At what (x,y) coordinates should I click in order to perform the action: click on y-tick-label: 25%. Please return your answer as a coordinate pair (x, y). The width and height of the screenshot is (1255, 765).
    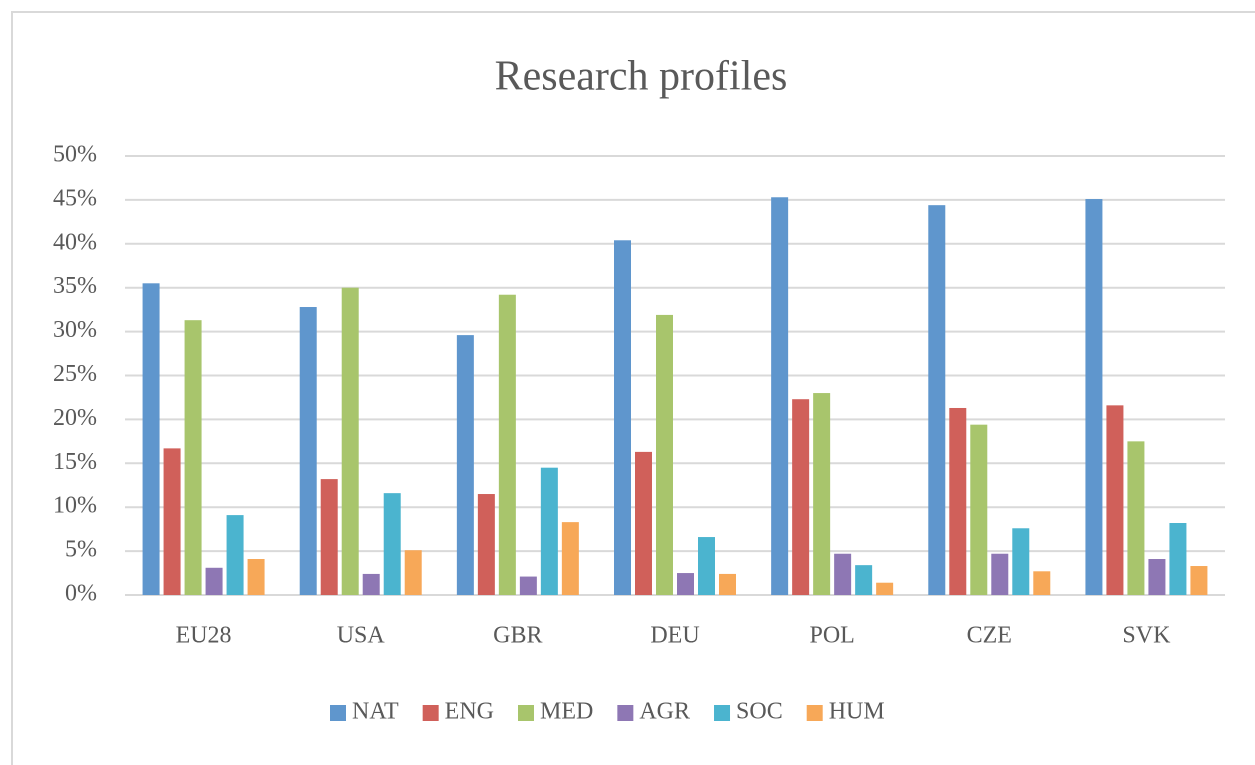
    Looking at the image, I should click on (75, 374).